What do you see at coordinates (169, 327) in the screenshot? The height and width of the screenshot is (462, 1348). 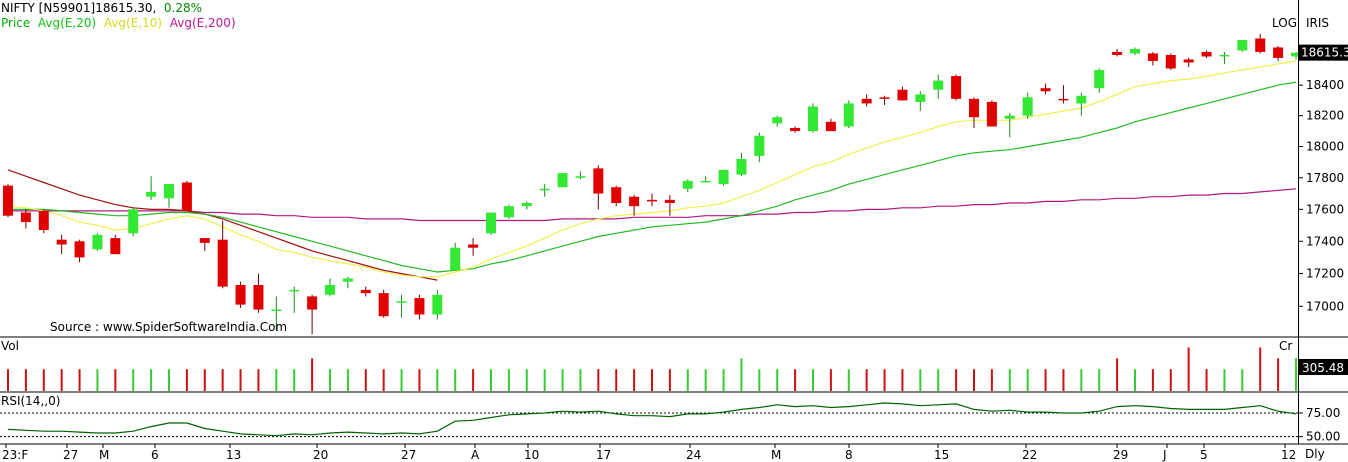 I see `source-credit: Source : www.SpiderSoftwareIndia.Com` at bounding box center [169, 327].